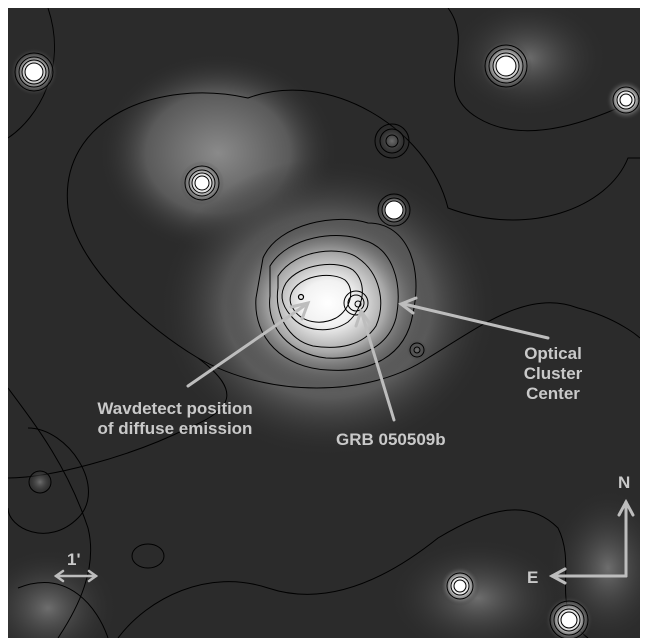  I want to click on source-bright-mid, so click(394, 210).